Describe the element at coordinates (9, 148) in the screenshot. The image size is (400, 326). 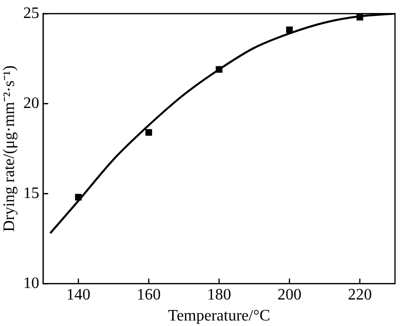
I see `y-axis-title: Drying rate/(μg·mm⁻²·s⁻¹)` at that location.